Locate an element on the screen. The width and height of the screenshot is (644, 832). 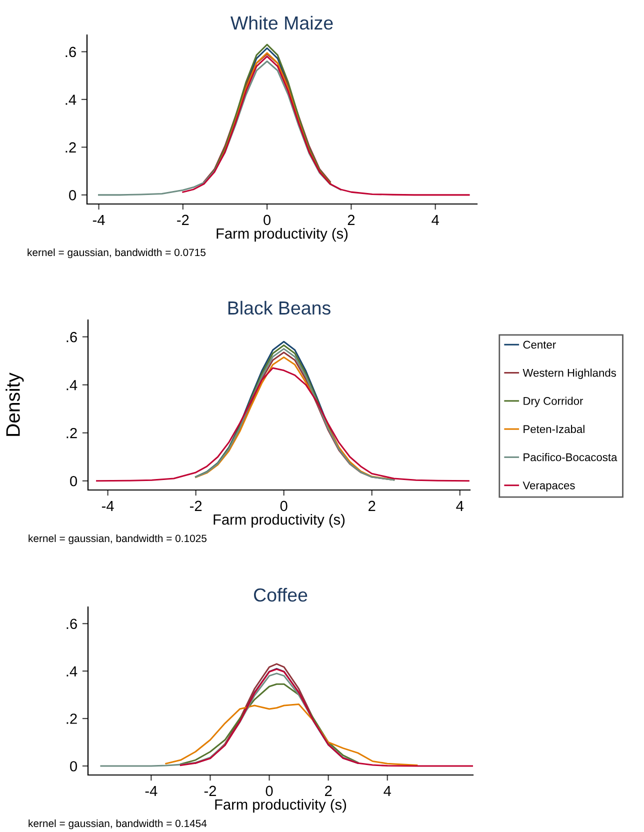
legend-label: Peten-Izabal is located at coordinates (554, 429).